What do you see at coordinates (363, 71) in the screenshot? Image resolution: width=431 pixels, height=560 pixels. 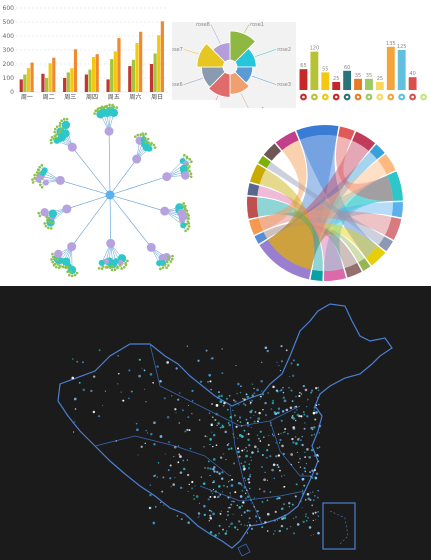 I see `pictorial-bar-chart: 65 120 55 25 60 35 35 25 135 125 40` at bounding box center [363, 71].